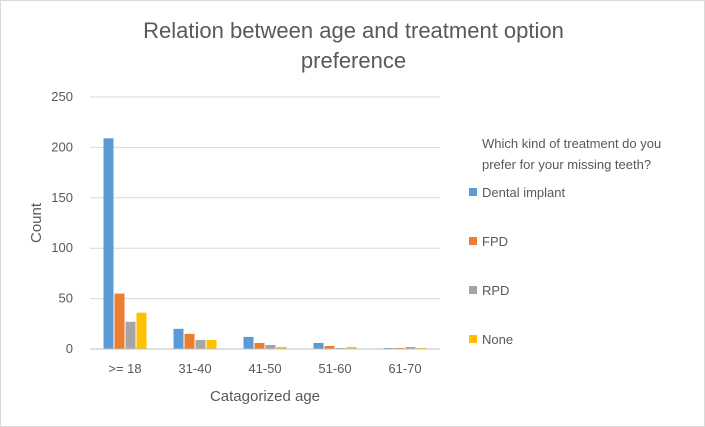 The height and width of the screenshot is (427, 705). Describe the element at coordinates (62, 96) in the screenshot. I see `y-tick-label: 250` at that location.